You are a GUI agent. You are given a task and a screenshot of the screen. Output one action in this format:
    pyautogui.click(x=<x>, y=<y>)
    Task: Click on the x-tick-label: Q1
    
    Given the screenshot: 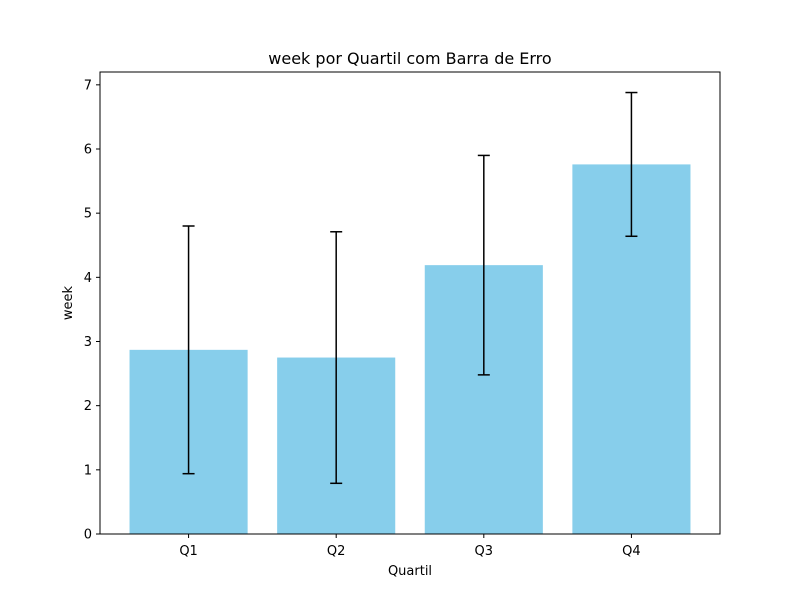 What is the action you would take?
    pyautogui.click(x=188, y=551)
    